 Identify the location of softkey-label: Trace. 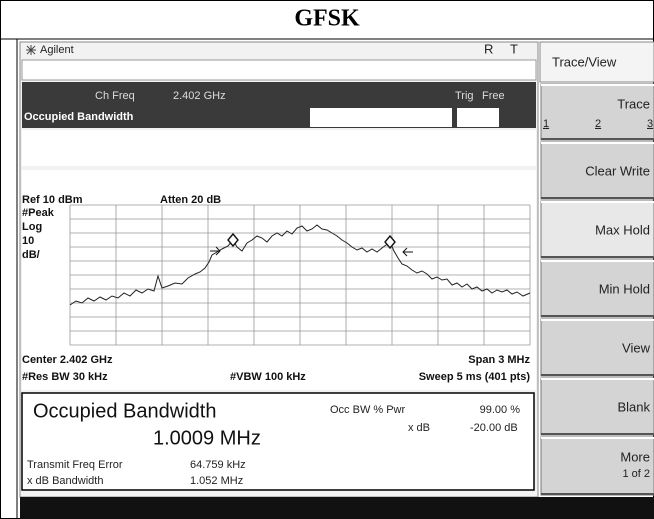
(633, 103).